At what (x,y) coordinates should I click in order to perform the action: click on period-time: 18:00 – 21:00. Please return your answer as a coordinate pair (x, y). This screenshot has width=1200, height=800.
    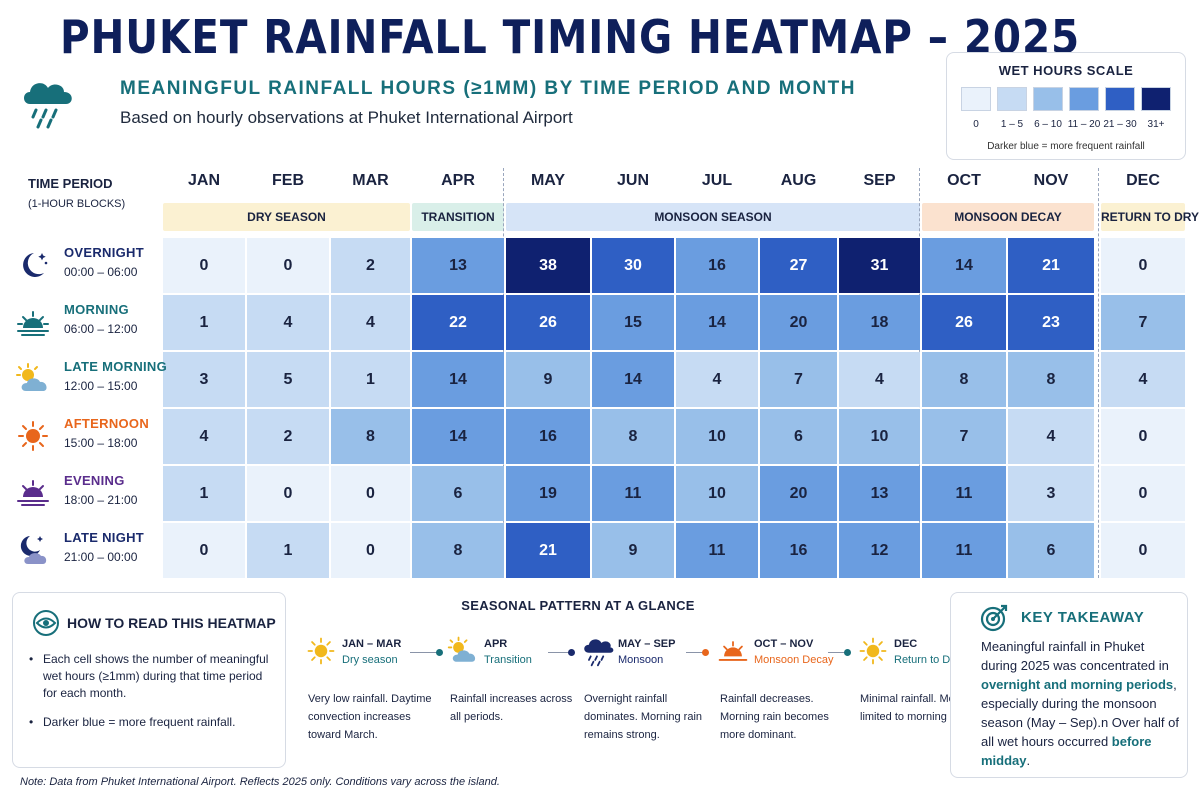
    Looking at the image, I should click on (101, 500).